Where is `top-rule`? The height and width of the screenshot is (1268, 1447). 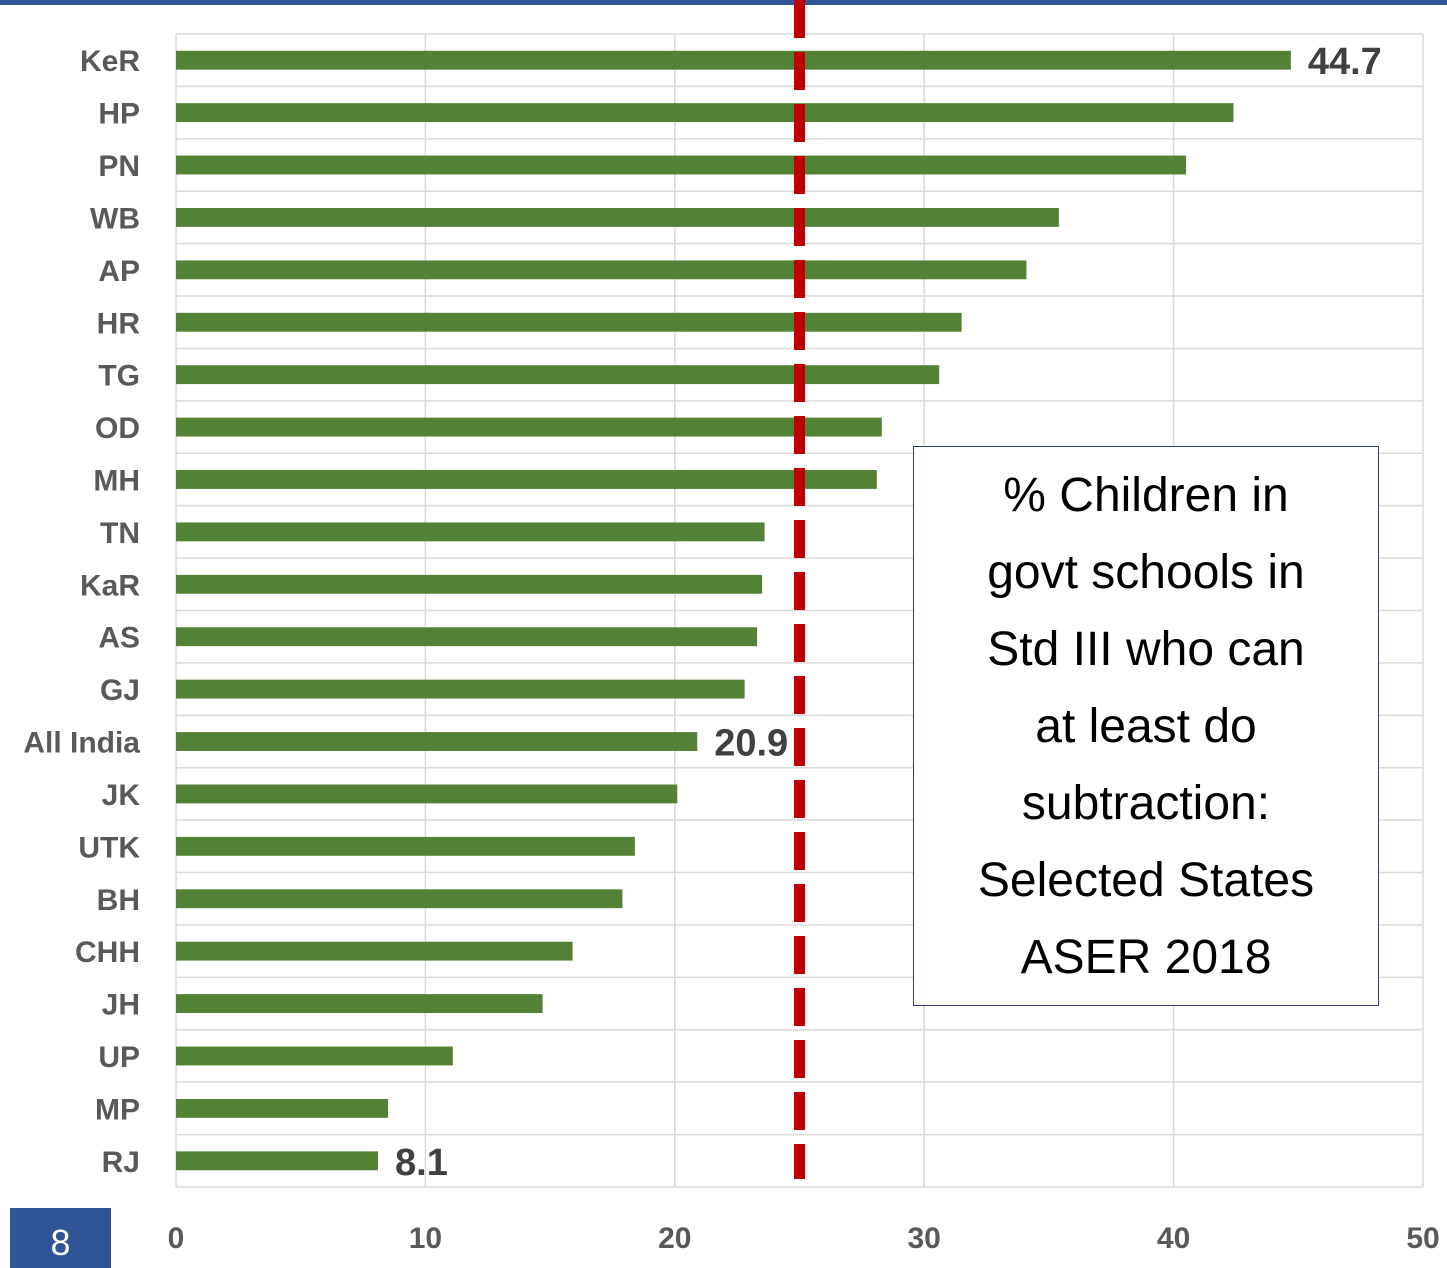 top-rule is located at coordinates (723, 2).